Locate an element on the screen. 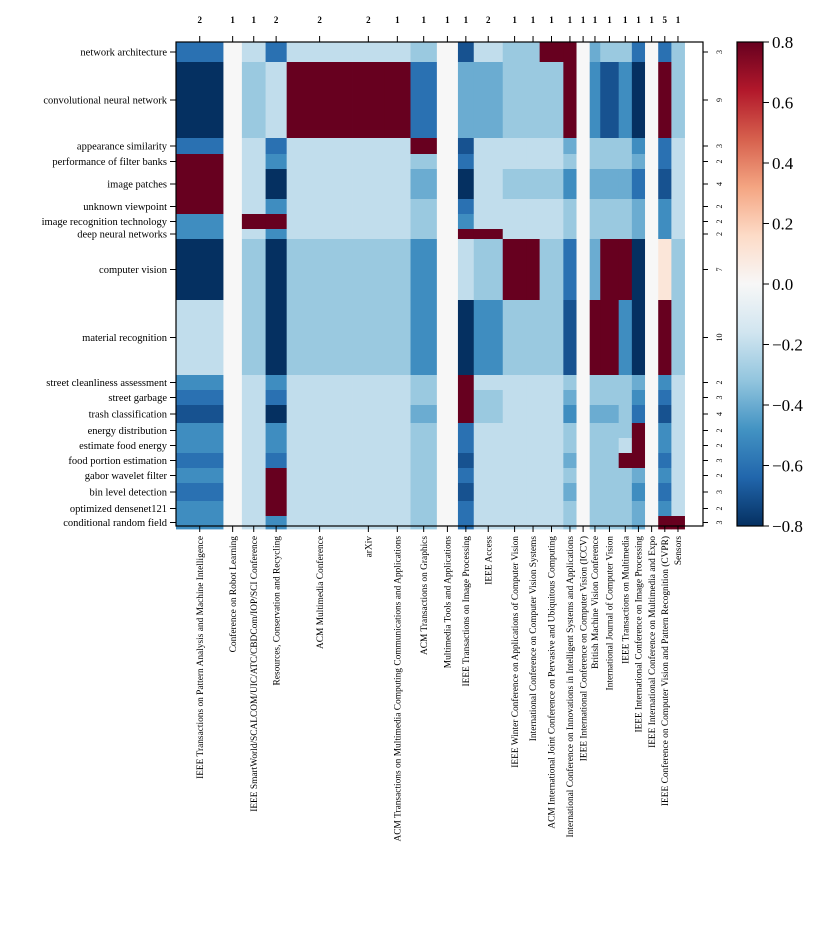 Image resolution: width=830 pixels, height=948 pixels. row-count: 3 is located at coordinates (719, 492).